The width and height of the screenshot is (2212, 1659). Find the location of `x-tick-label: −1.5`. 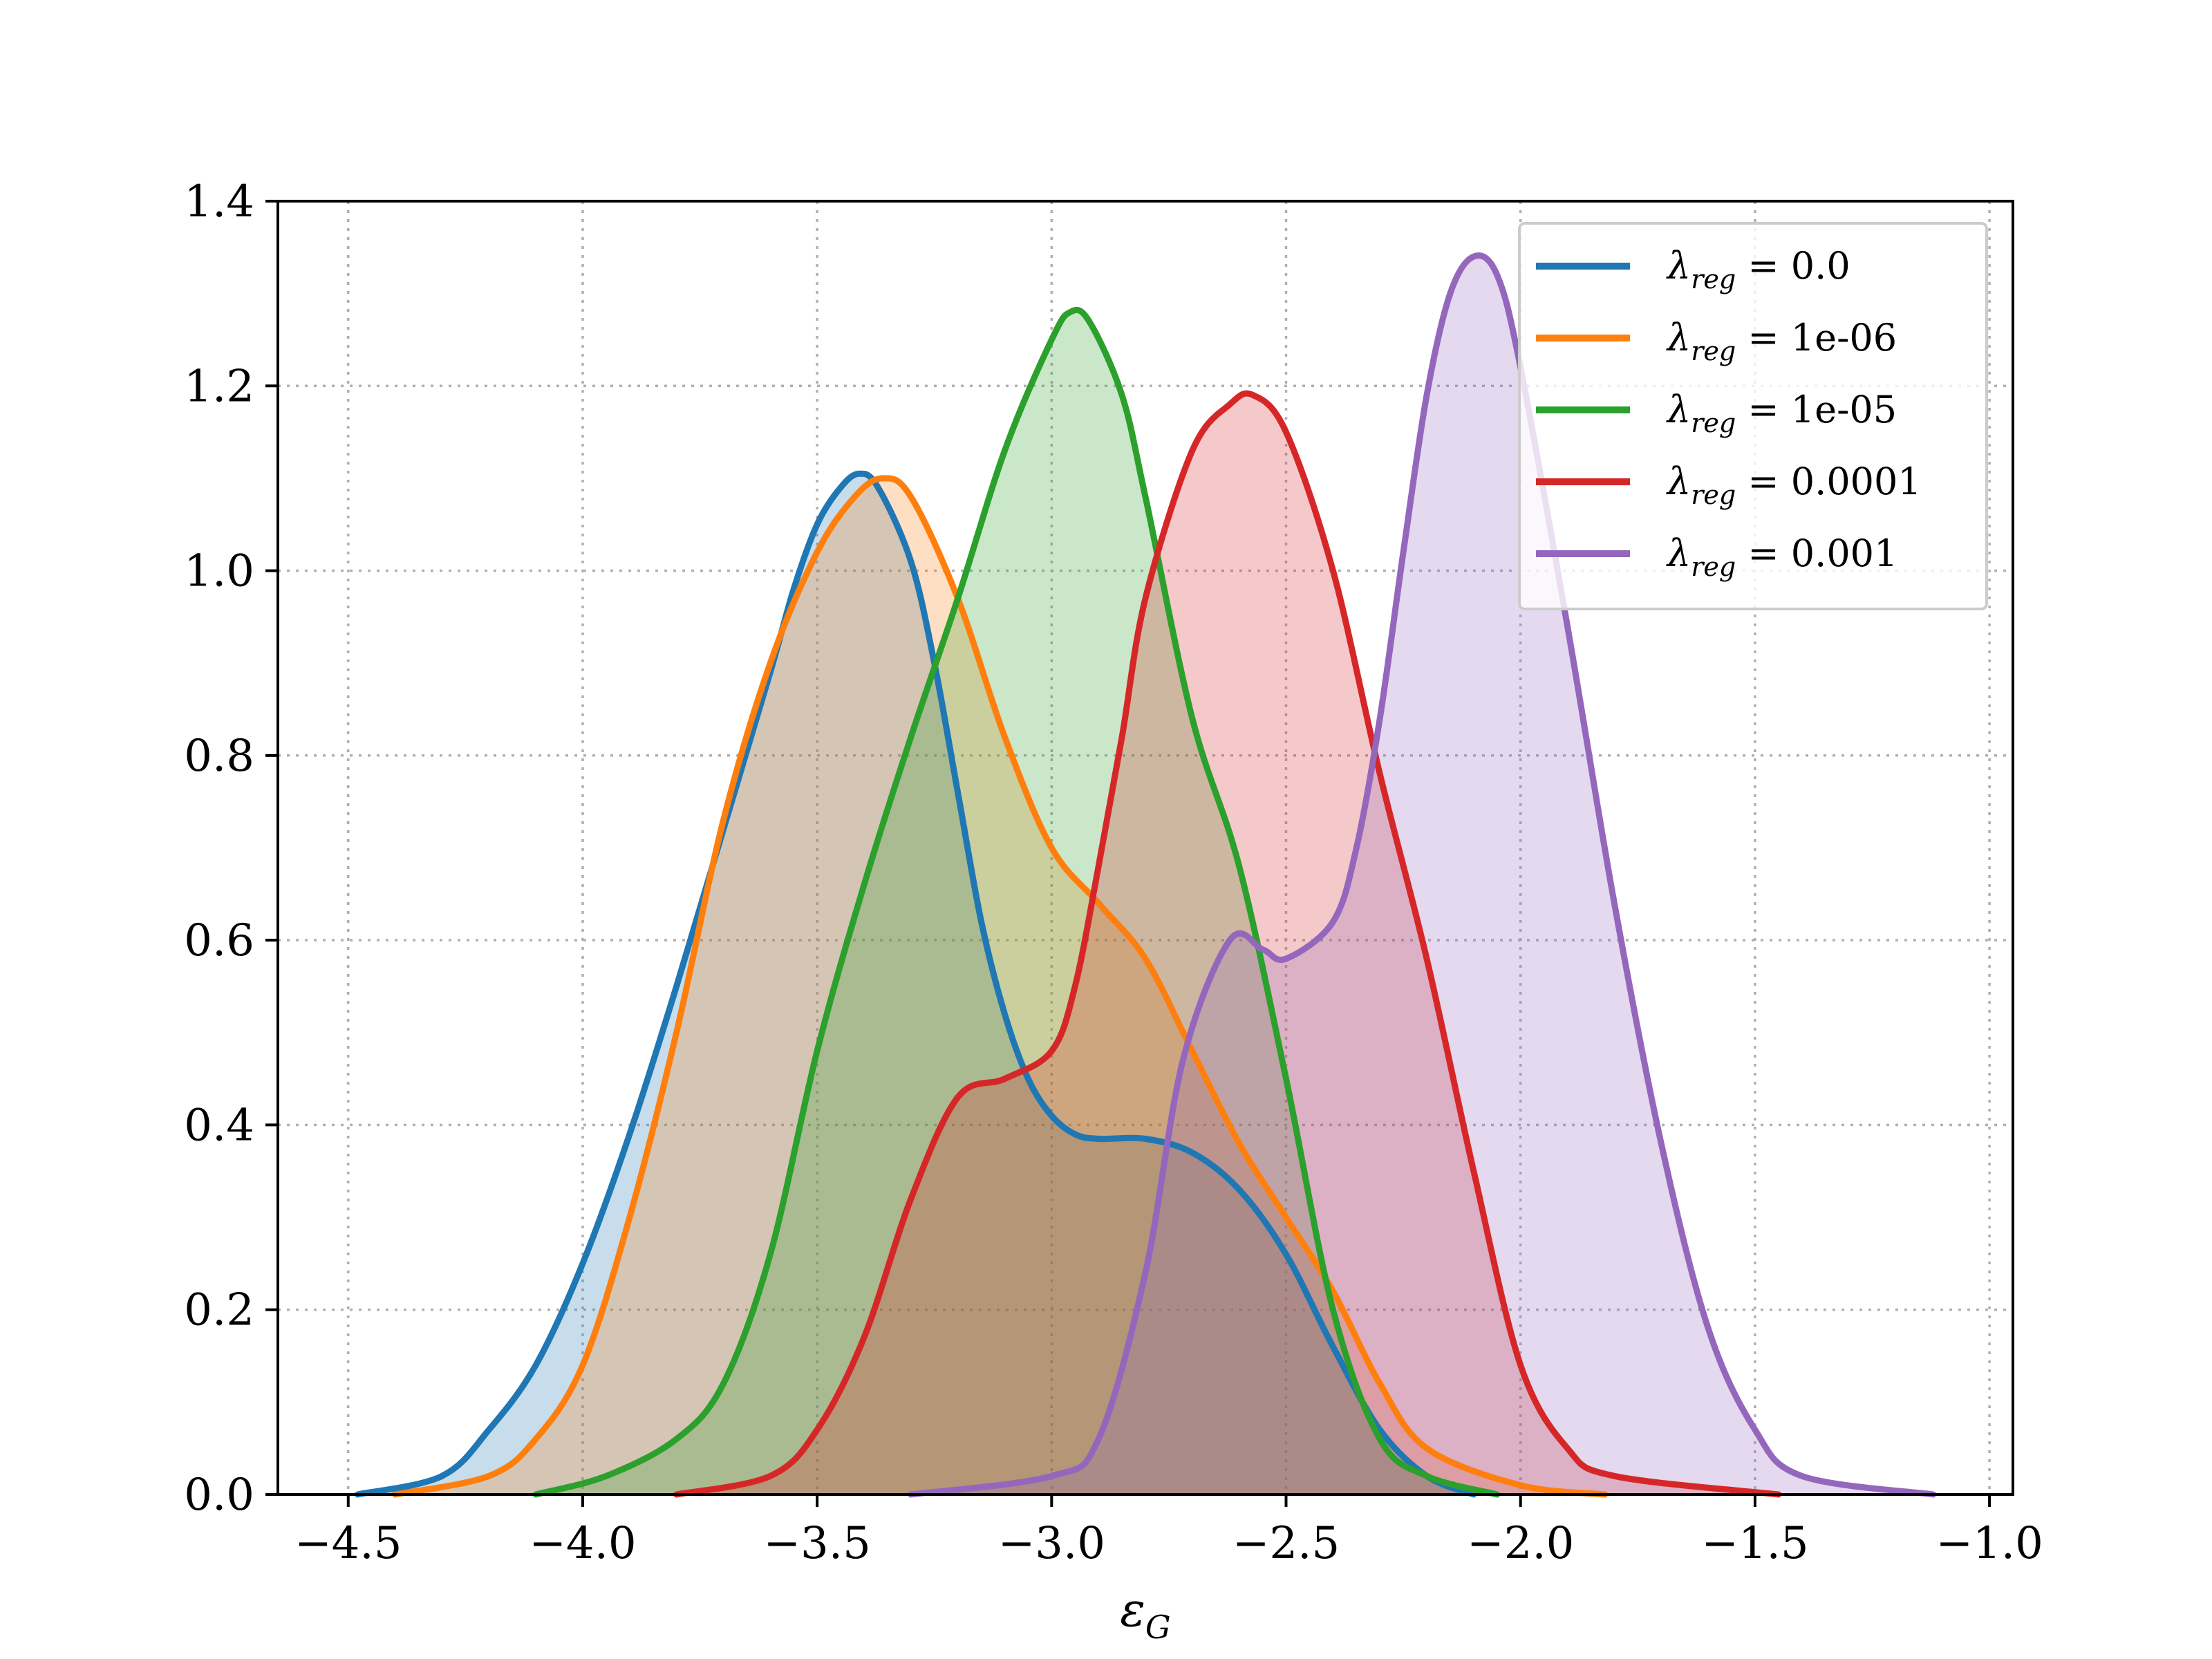

x-tick-label: −1.5 is located at coordinates (1755, 1544).